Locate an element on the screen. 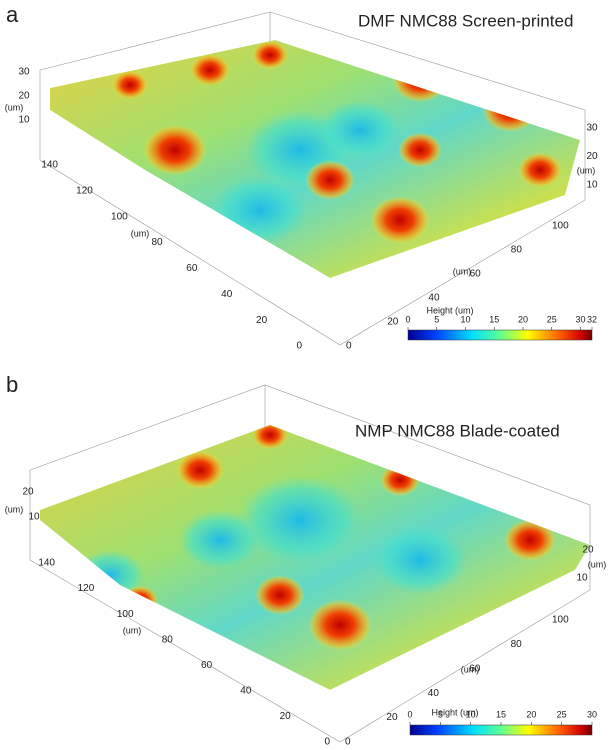 The width and height of the screenshot is (608, 750). panel-label: b is located at coordinates (12, 384).